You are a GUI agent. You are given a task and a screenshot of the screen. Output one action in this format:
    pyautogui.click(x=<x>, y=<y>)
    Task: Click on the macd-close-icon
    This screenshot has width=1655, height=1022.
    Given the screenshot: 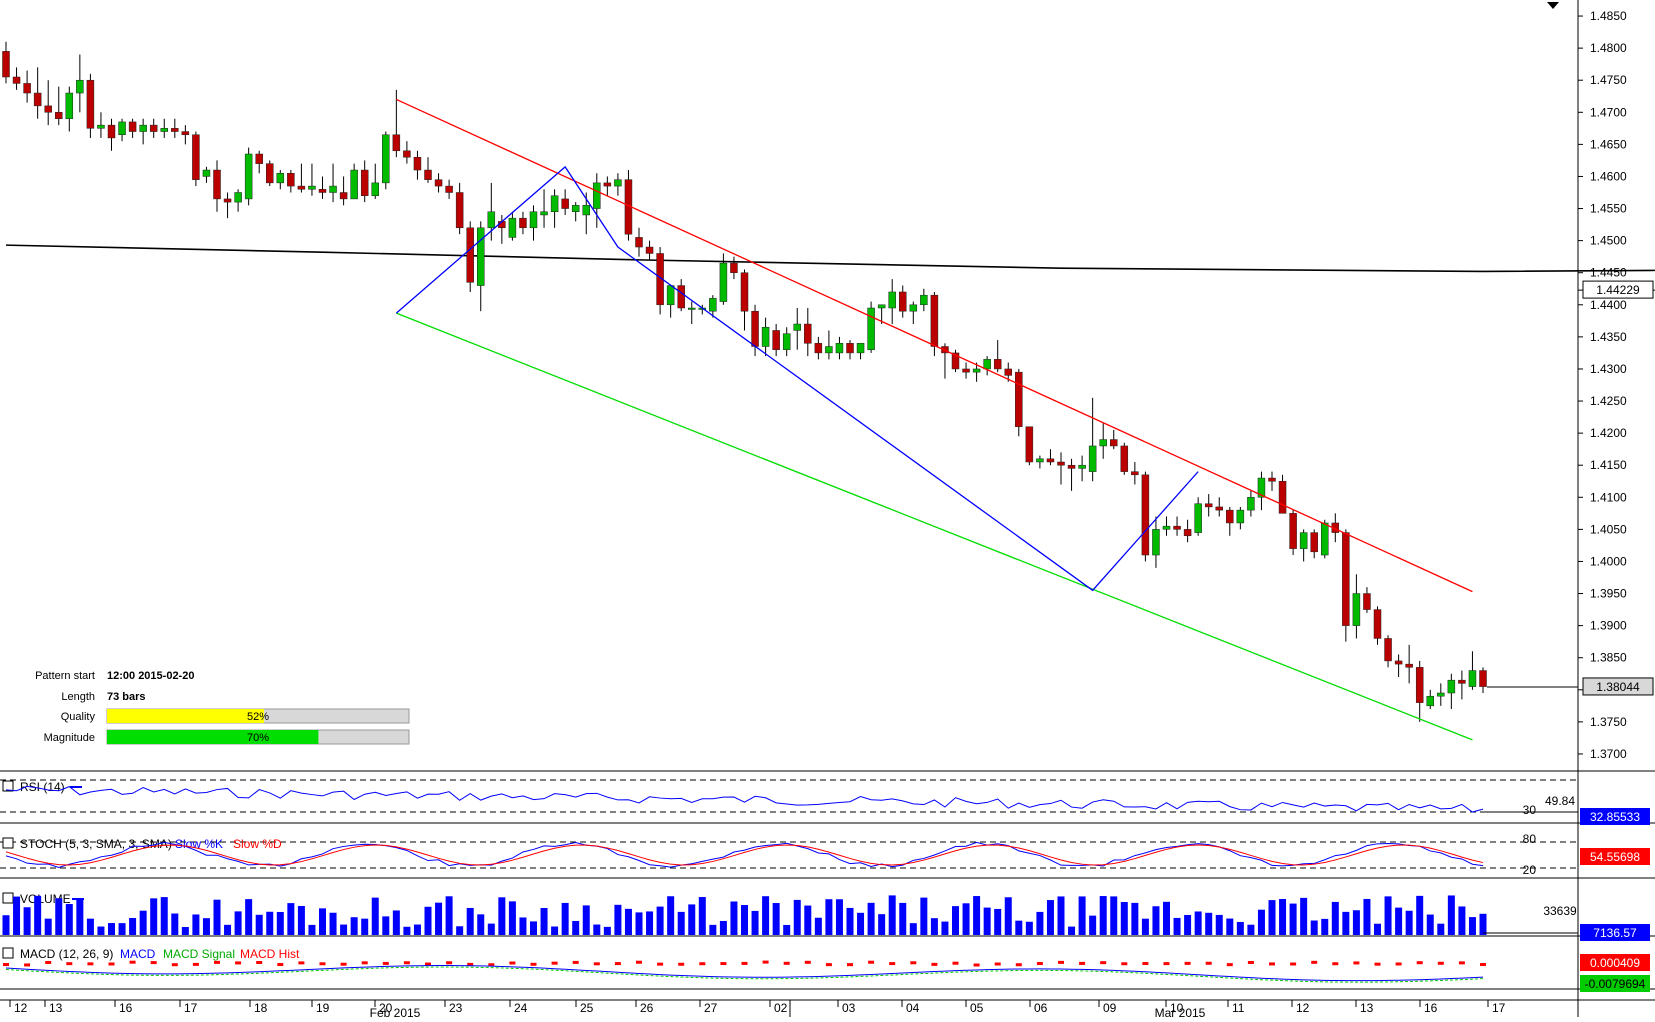 What is the action you would take?
    pyautogui.click(x=8, y=953)
    